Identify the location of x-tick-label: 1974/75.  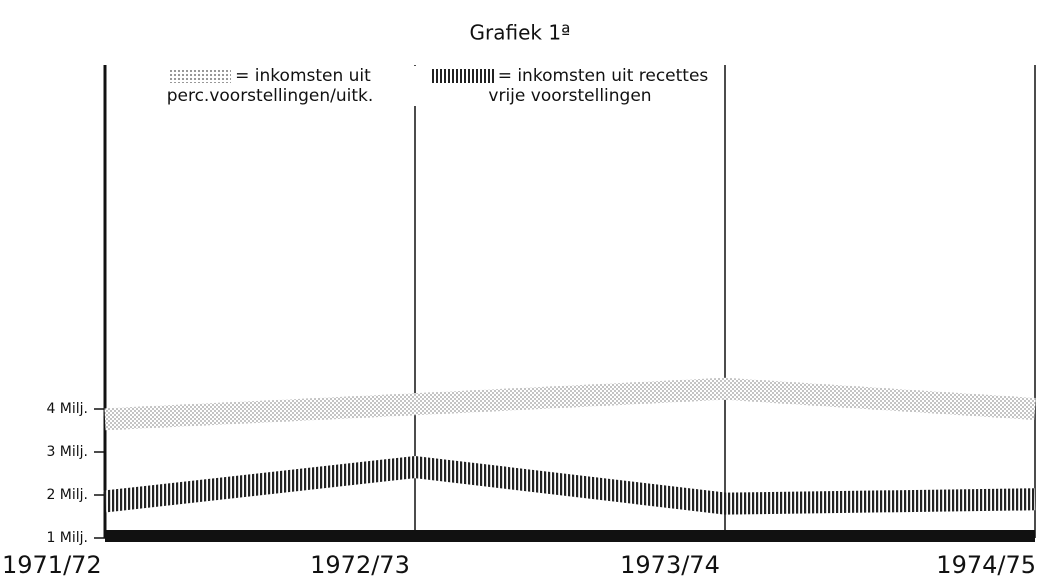
(986, 565).